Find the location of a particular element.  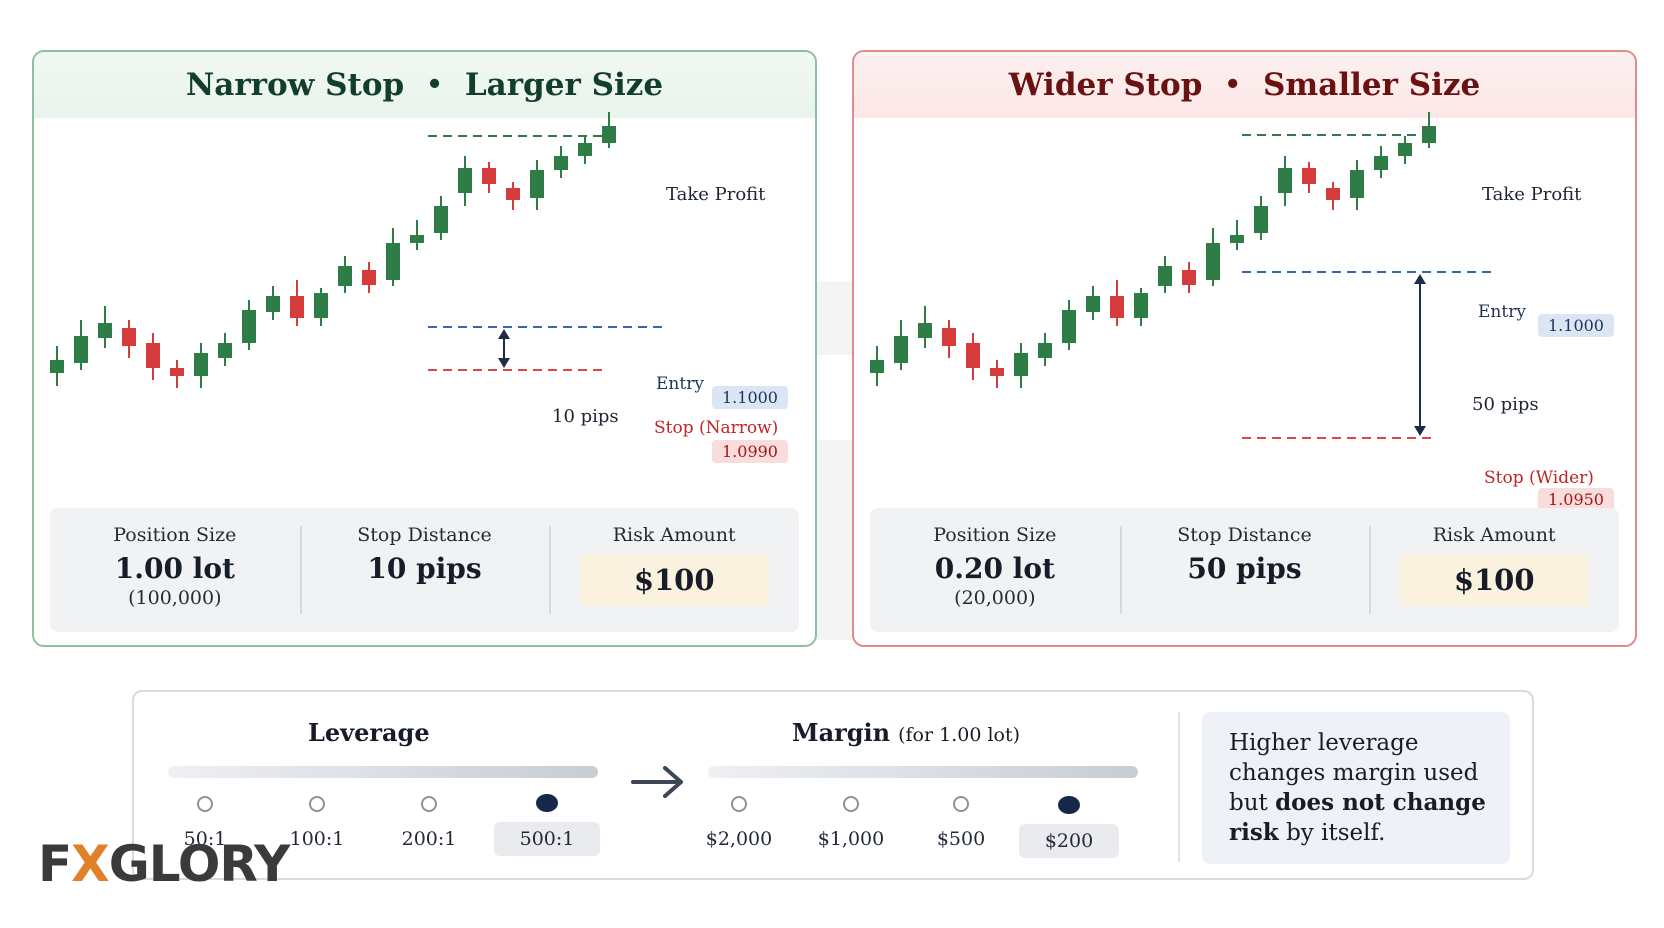

leverage-option: 200:1 is located at coordinates (429, 826).